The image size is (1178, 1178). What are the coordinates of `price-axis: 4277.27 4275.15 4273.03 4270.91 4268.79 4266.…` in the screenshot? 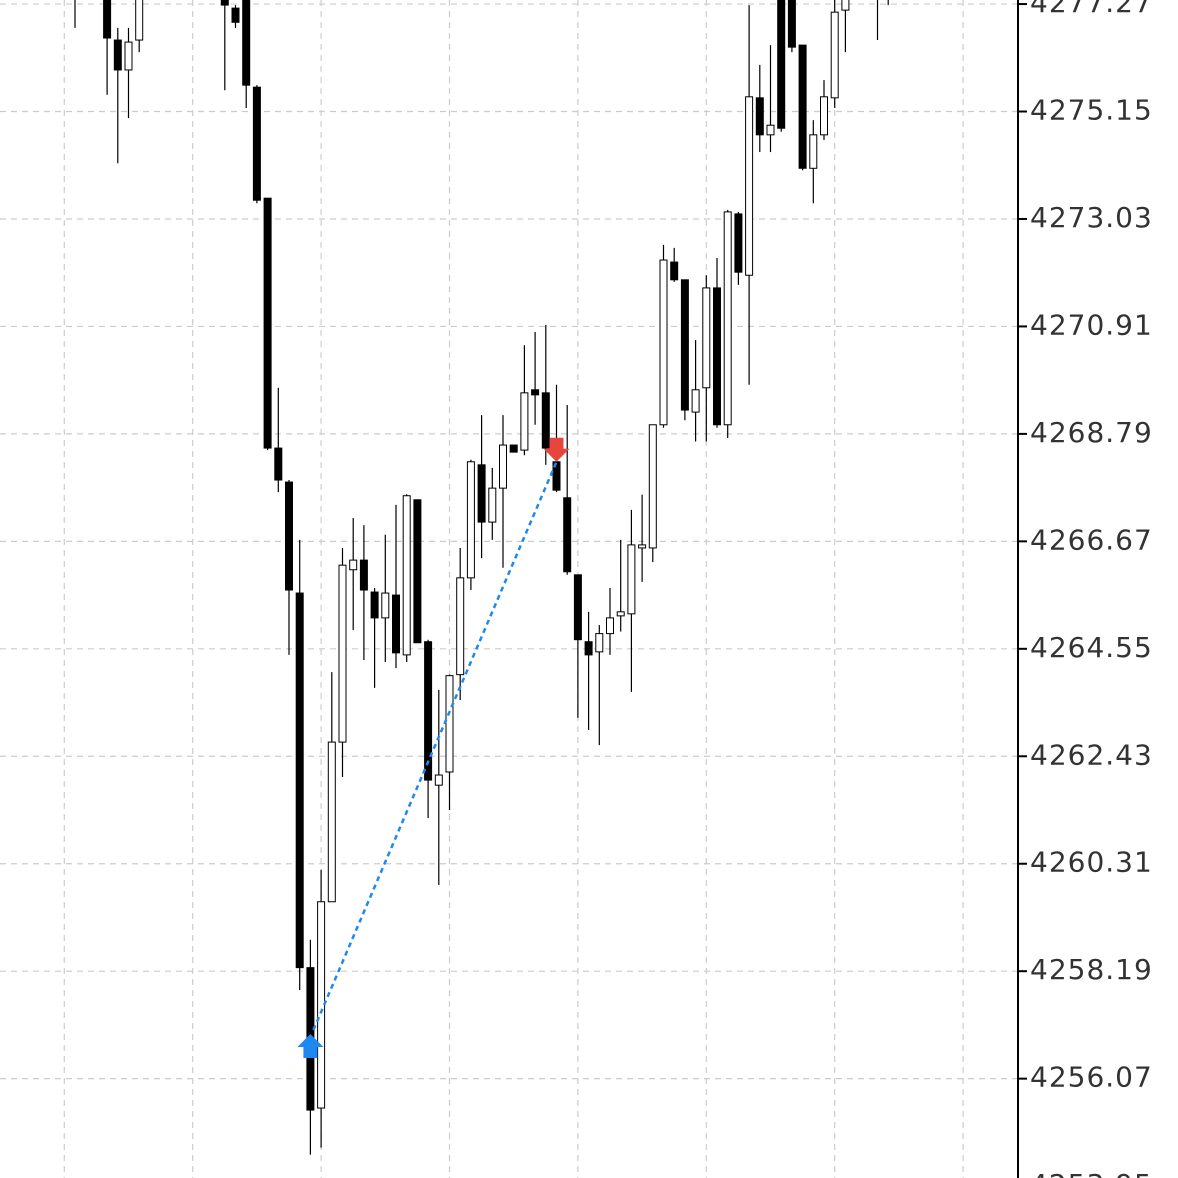 It's located at (1085, 589).